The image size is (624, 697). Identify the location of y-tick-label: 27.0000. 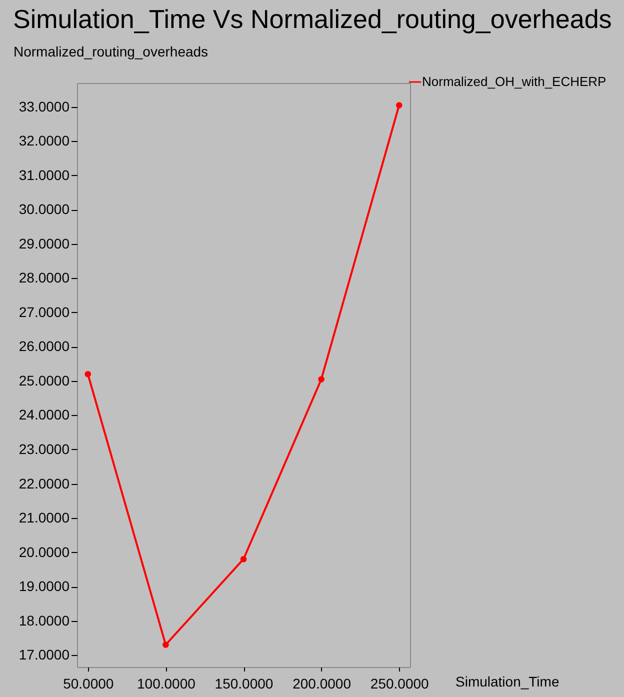
(44, 312).